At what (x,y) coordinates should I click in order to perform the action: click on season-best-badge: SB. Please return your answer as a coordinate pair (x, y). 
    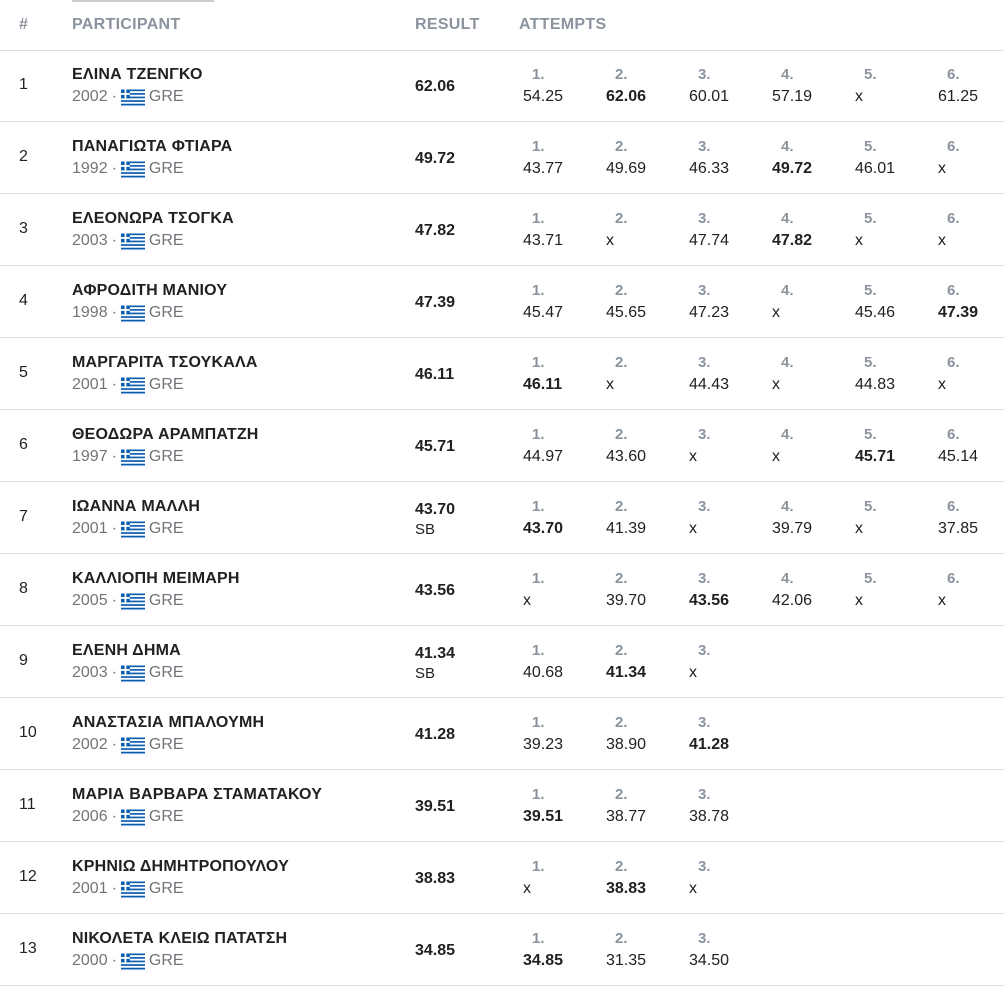
    Looking at the image, I should click on (425, 673).